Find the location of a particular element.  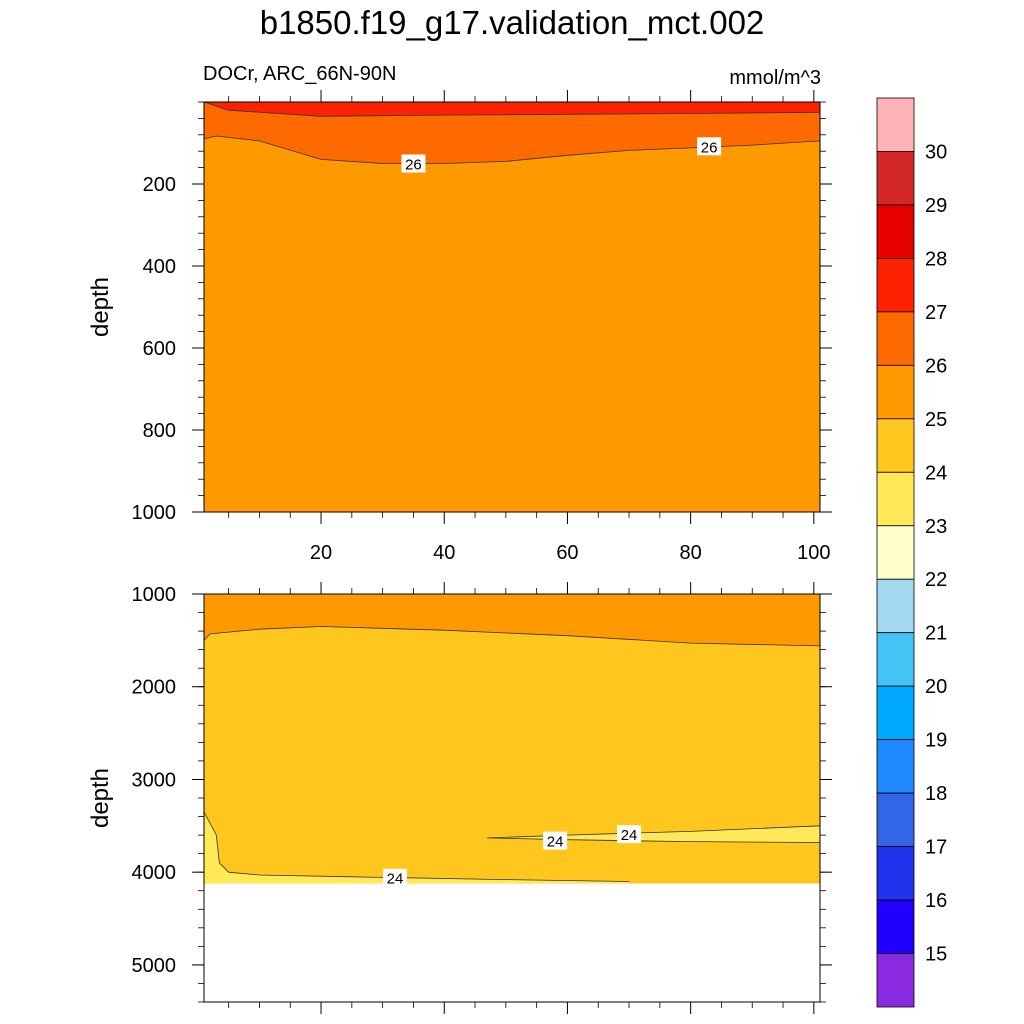

colorbar-label: 15 is located at coordinates (936, 955).